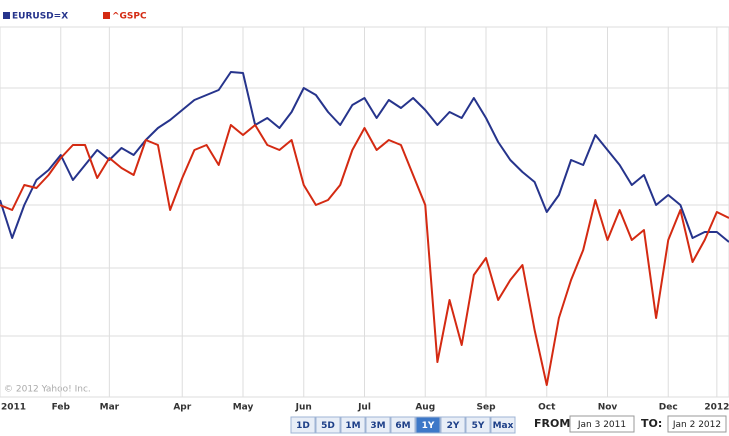  What do you see at coordinates (303, 408) in the screenshot?
I see `x-tick-label: Jun` at bounding box center [303, 408].